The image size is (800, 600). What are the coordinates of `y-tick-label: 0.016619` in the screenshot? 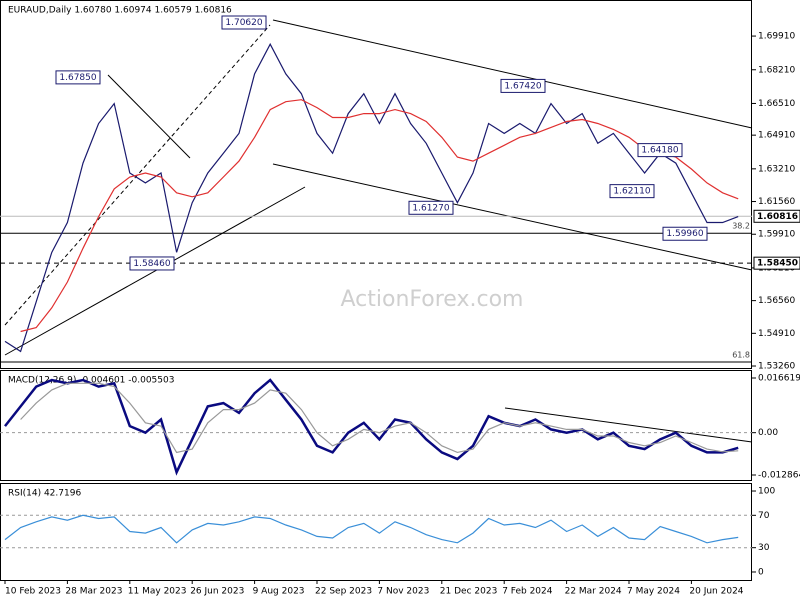 It's located at (779, 379).